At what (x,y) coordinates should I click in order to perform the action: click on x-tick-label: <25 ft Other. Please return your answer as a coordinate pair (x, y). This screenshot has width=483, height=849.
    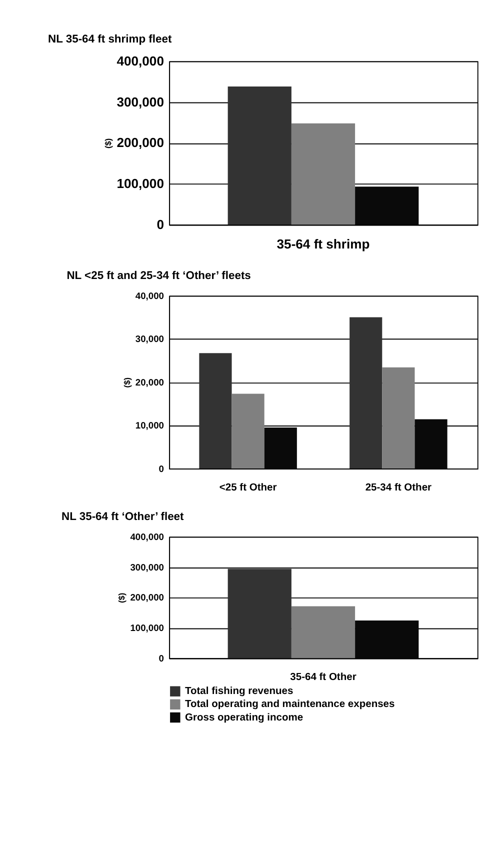
    Looking at the image, I should click on (248, 488).